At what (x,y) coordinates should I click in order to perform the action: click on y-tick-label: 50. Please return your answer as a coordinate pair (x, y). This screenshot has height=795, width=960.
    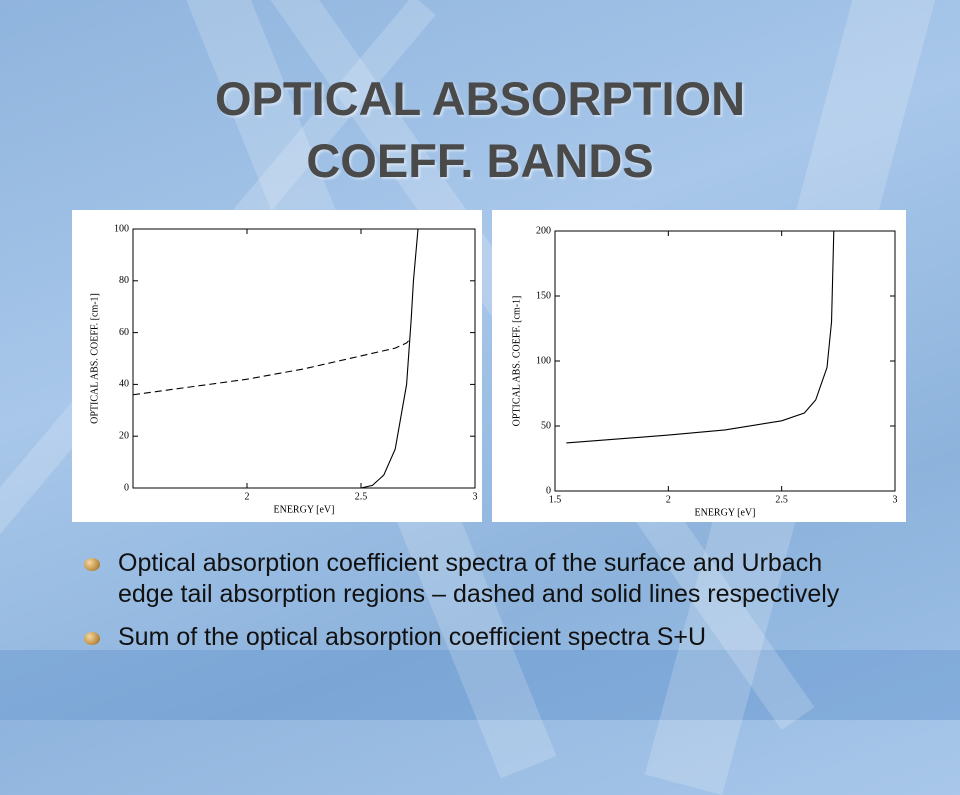
    Looking at the image, I should click on (546, 425).